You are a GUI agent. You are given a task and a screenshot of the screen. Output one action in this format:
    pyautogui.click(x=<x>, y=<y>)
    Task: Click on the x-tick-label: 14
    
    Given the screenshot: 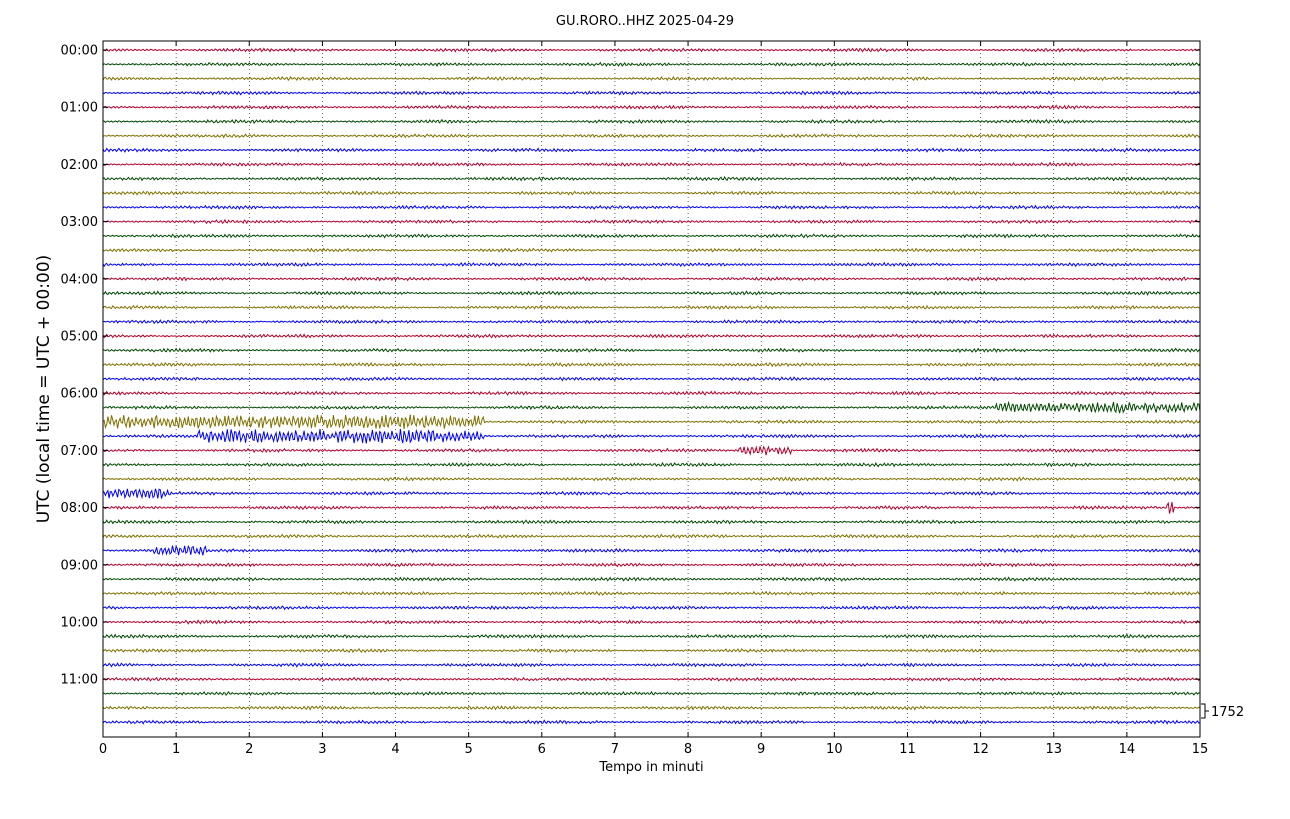 What is the action you would take?
    pyautogui.click(x=1127, y=749)
    